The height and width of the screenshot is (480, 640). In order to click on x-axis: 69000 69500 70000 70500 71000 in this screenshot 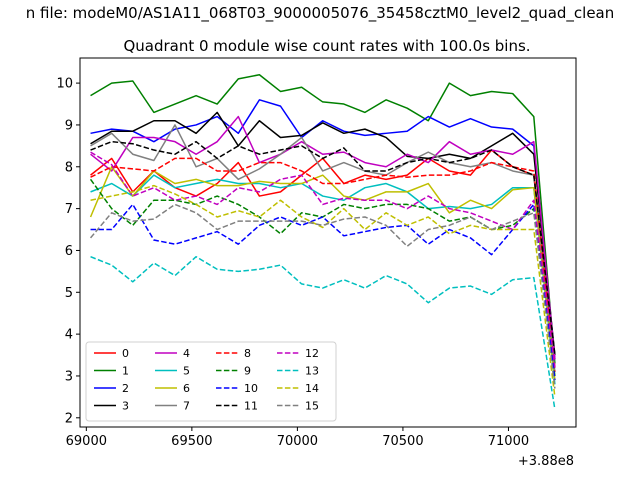, I will do `click(297, 438)`.